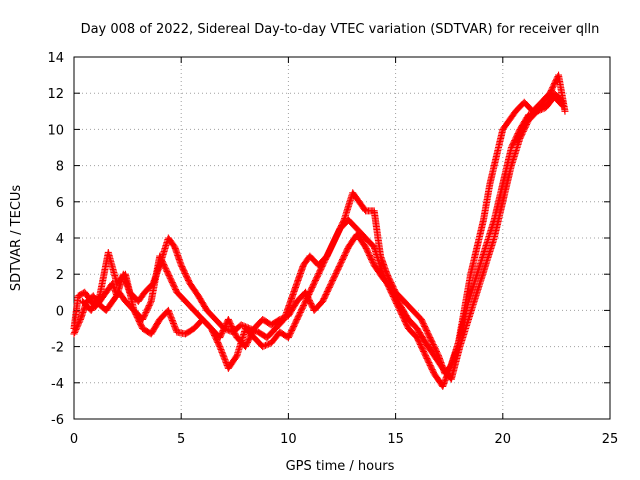 The height and width of the screenshot is (480, 640). Describe the element at coordinates (60, 167) in the screenshot. I see `y-tick-label: 8` at that location.